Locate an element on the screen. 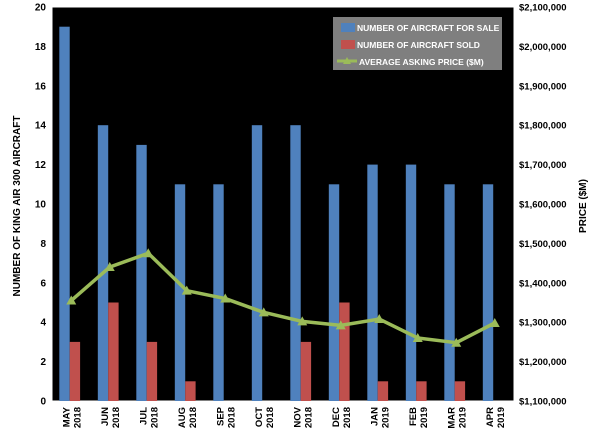 This screenshot has width=600, height=439. left-axis: 0 2 4 6 8 10 12 14 16 18 20 is located at coordinates (41, 205).